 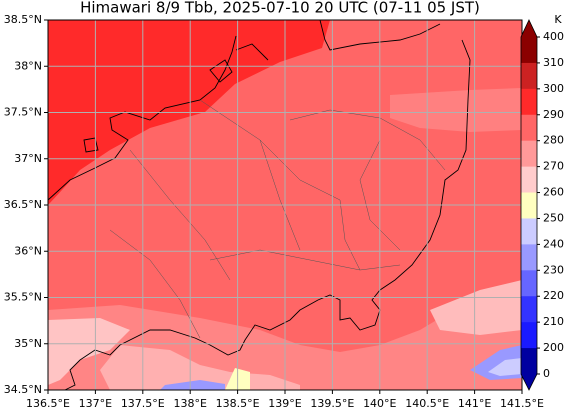 I want to click on lon-tick-label: 138.5°E, so click(x=238, y=403).